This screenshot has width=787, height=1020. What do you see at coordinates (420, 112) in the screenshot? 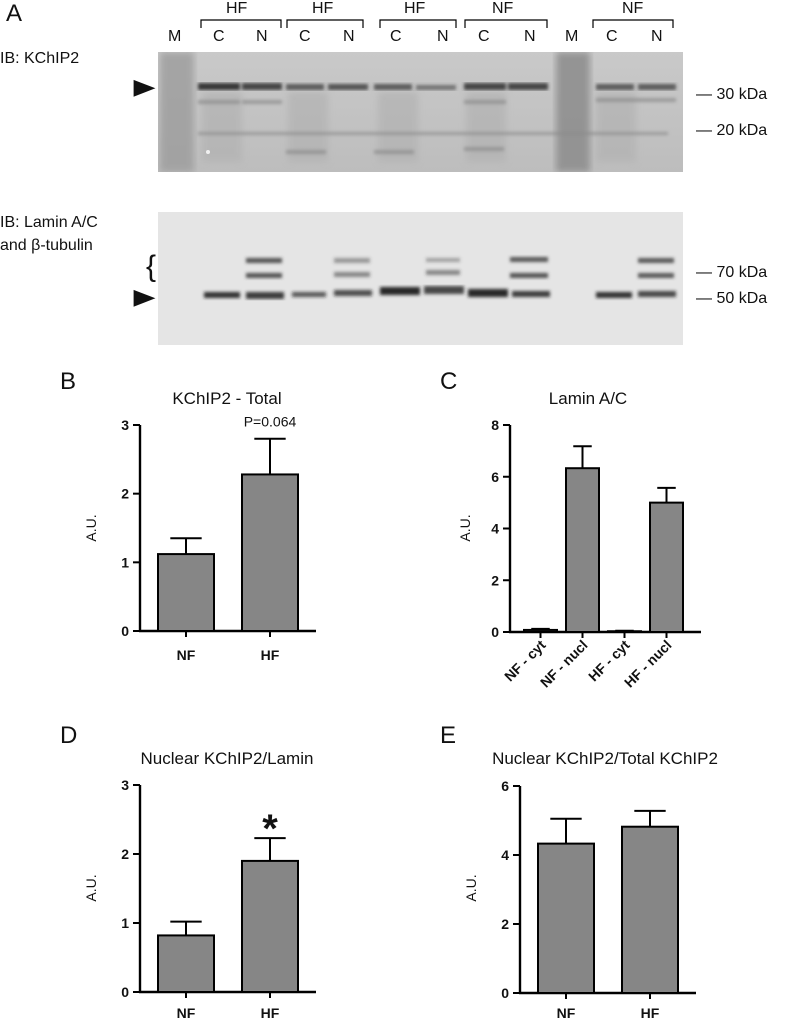
I see `blot1-image` at bounding box center [420, 112].